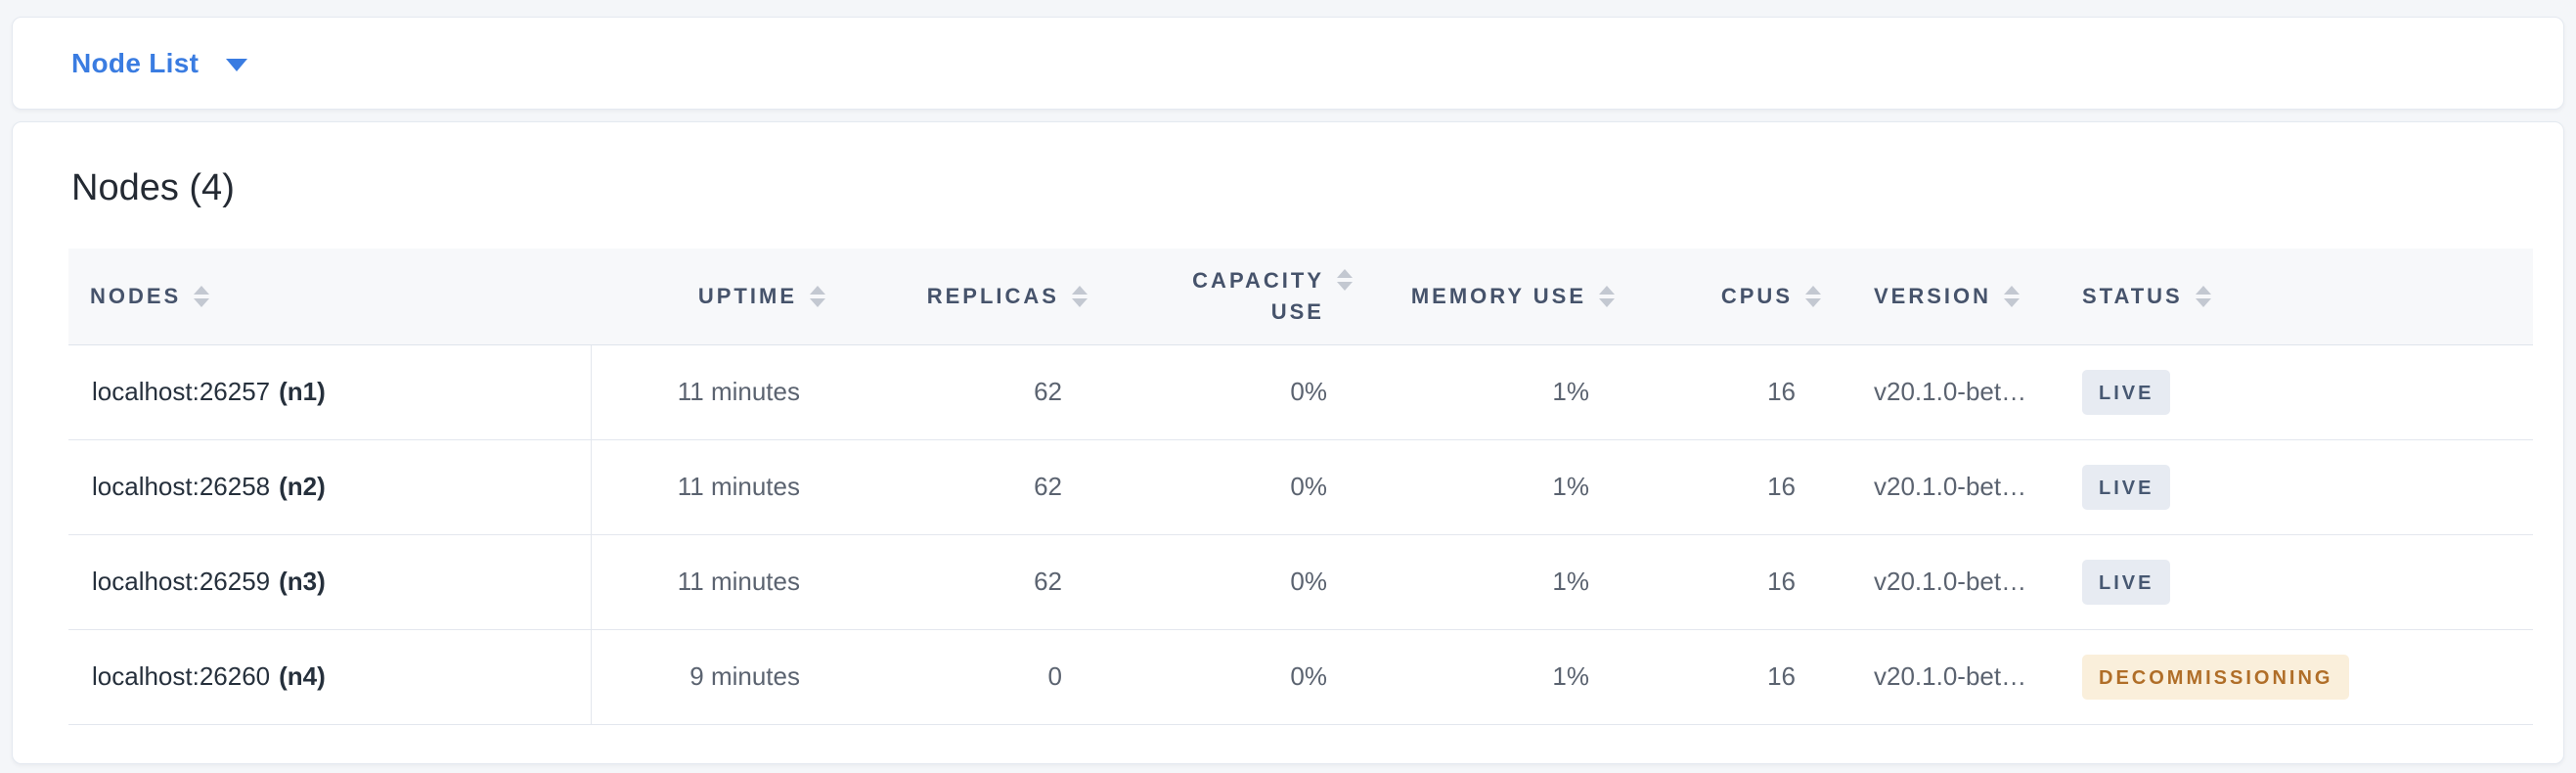 This screenshot has height=773, width=2576. I want to click on column-label-version: VERSION, so click(1933, 295).